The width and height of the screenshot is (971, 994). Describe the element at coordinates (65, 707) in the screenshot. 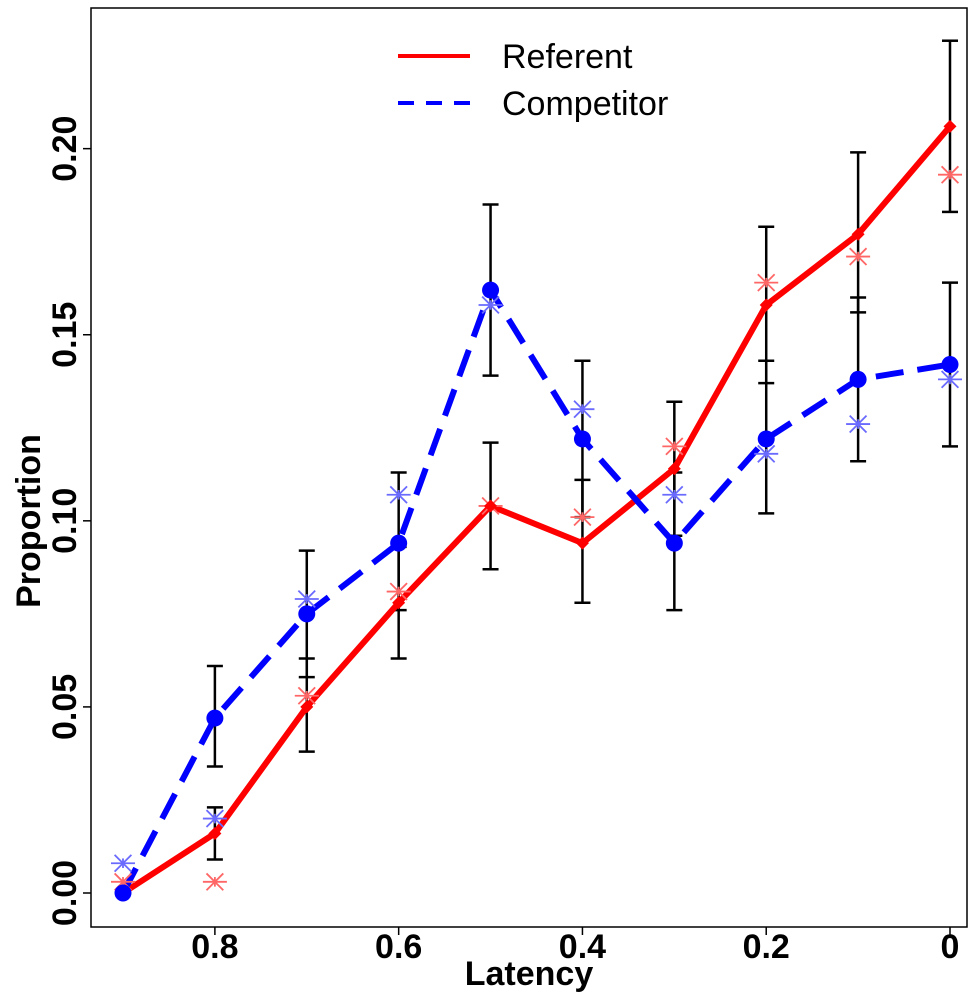

I see `y-tick-label: 0.05` at that location.